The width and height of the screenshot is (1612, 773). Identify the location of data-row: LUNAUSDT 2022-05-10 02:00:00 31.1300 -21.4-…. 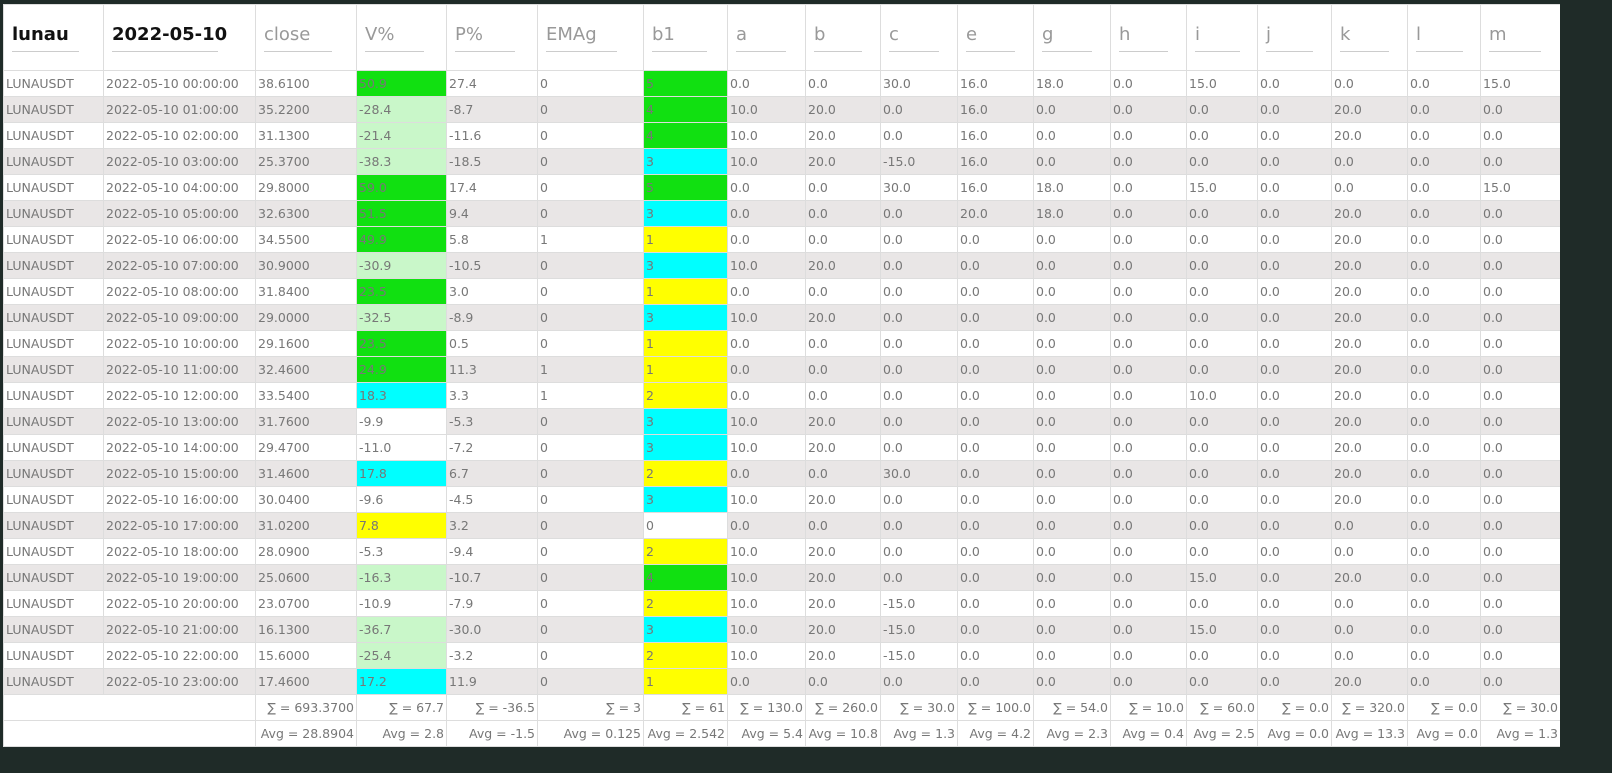
(781, 135).